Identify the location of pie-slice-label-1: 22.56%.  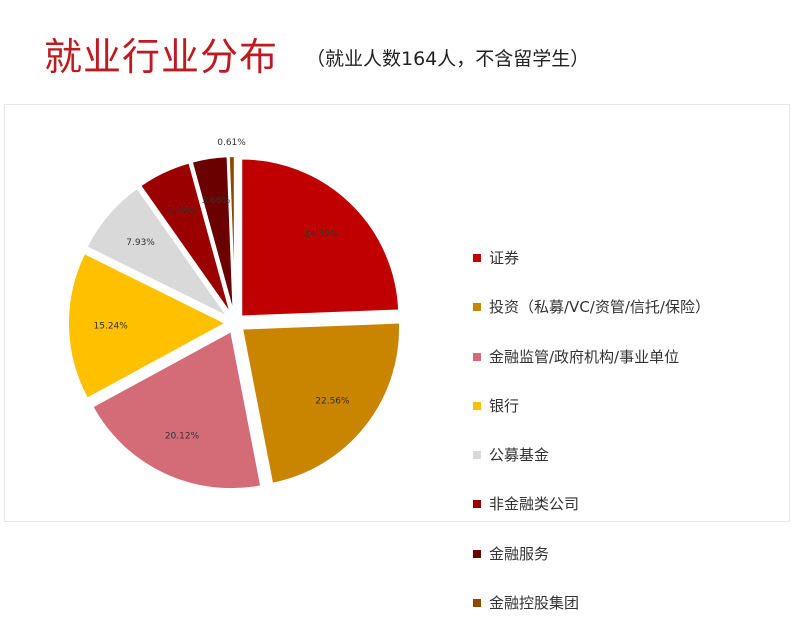
(332, 401).